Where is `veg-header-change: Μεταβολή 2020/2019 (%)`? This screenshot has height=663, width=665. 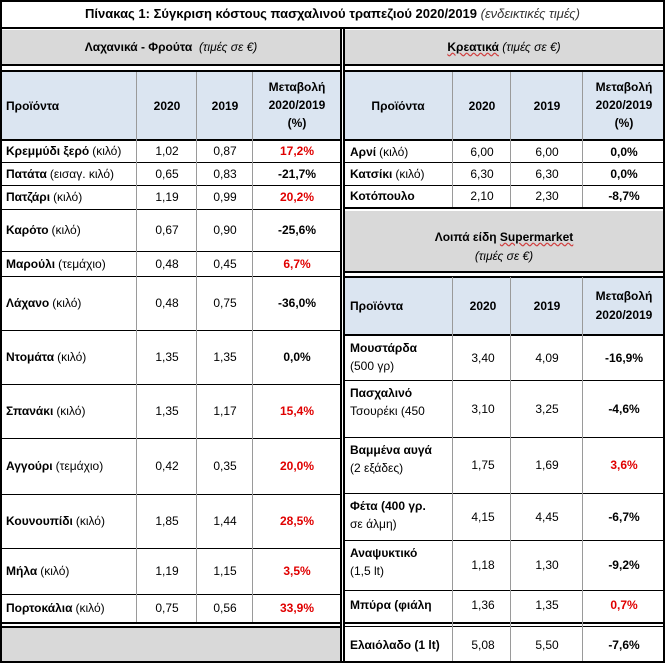
veg-header-change: Μεταβολή 2020/2019 (%) is located at coordinates (297, 105).